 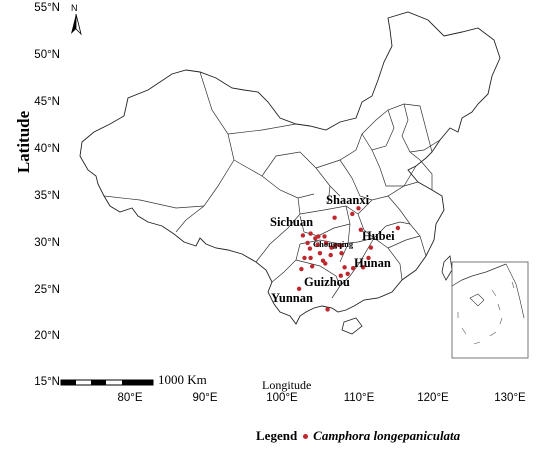 I want to click on lat-tick-25: 25°N, so click(x=47, y=290).